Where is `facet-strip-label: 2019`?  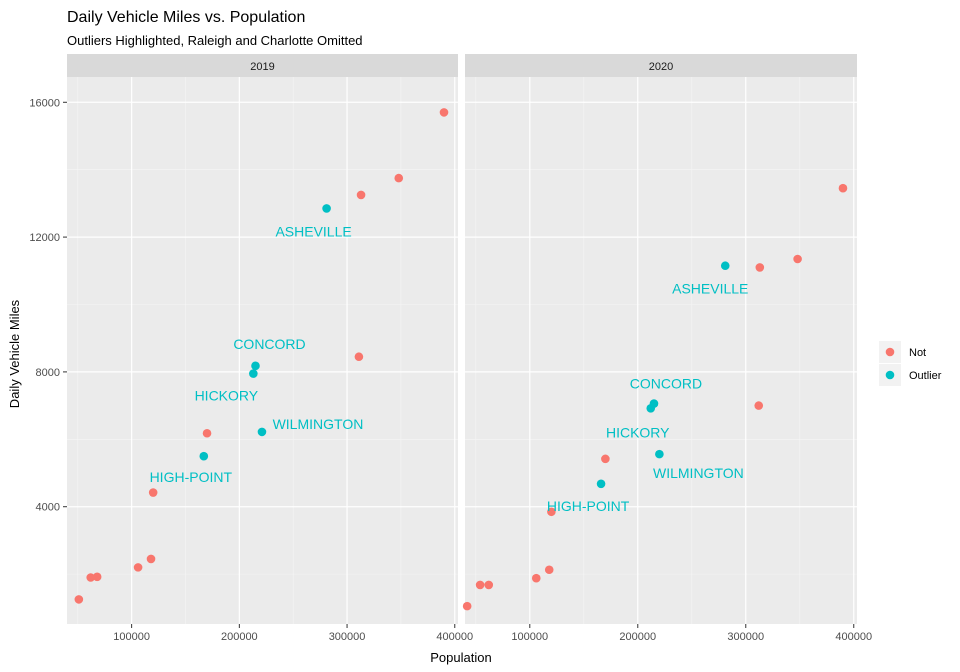 facet-strip-label: 2019 is located at coordinates (262, 67).